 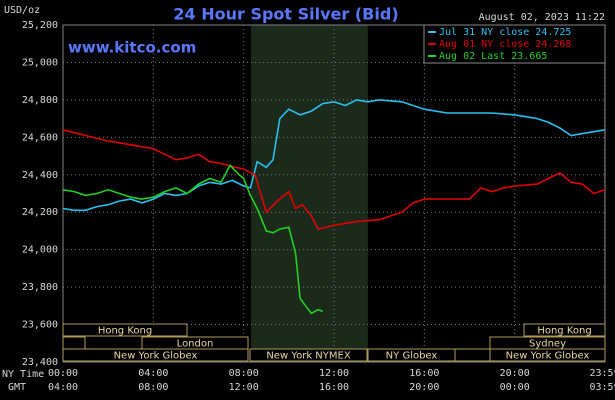 I want to click on x-tick-label: 08:00, so click(x=244, y=373).